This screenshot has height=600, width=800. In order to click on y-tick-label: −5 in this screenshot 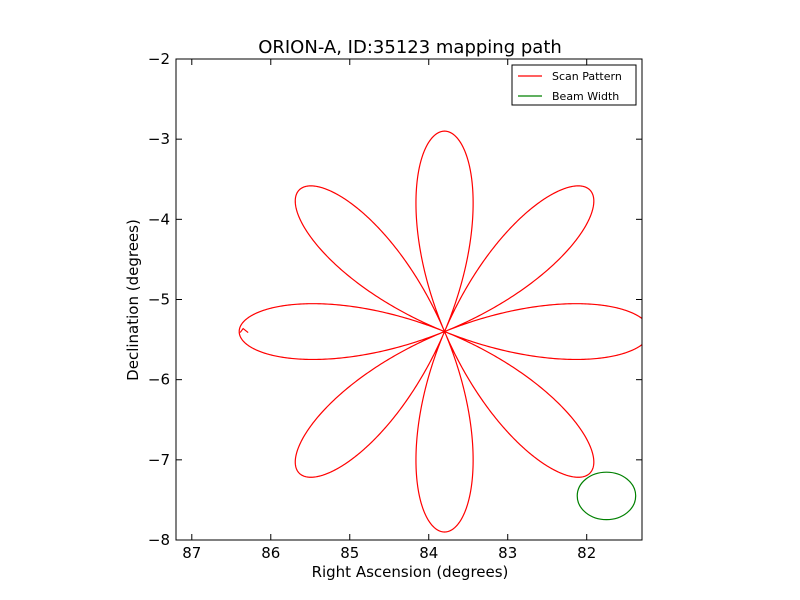, I will do `click(159, 300)`.